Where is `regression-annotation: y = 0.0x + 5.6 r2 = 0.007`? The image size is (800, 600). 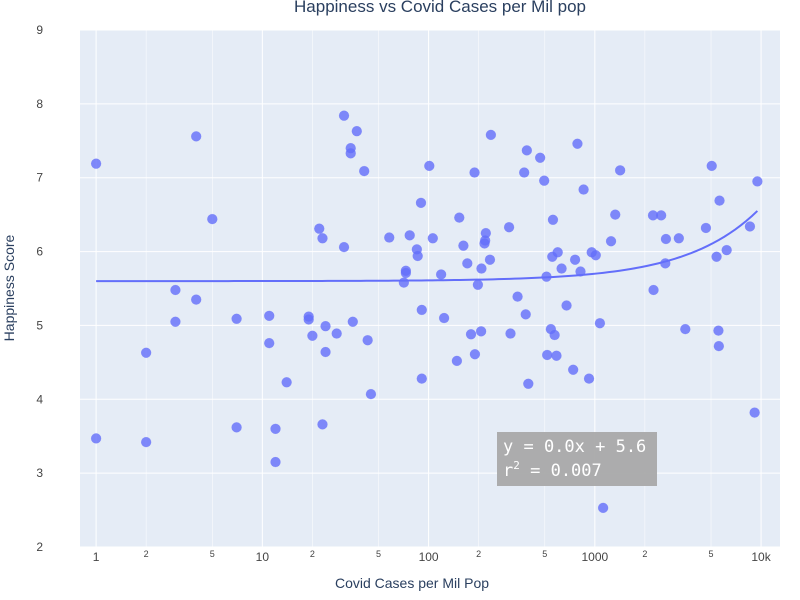 regression-annotation: y = 0.0x + 5.6 r2 = 0.007 is located at coordinates (577, 459).